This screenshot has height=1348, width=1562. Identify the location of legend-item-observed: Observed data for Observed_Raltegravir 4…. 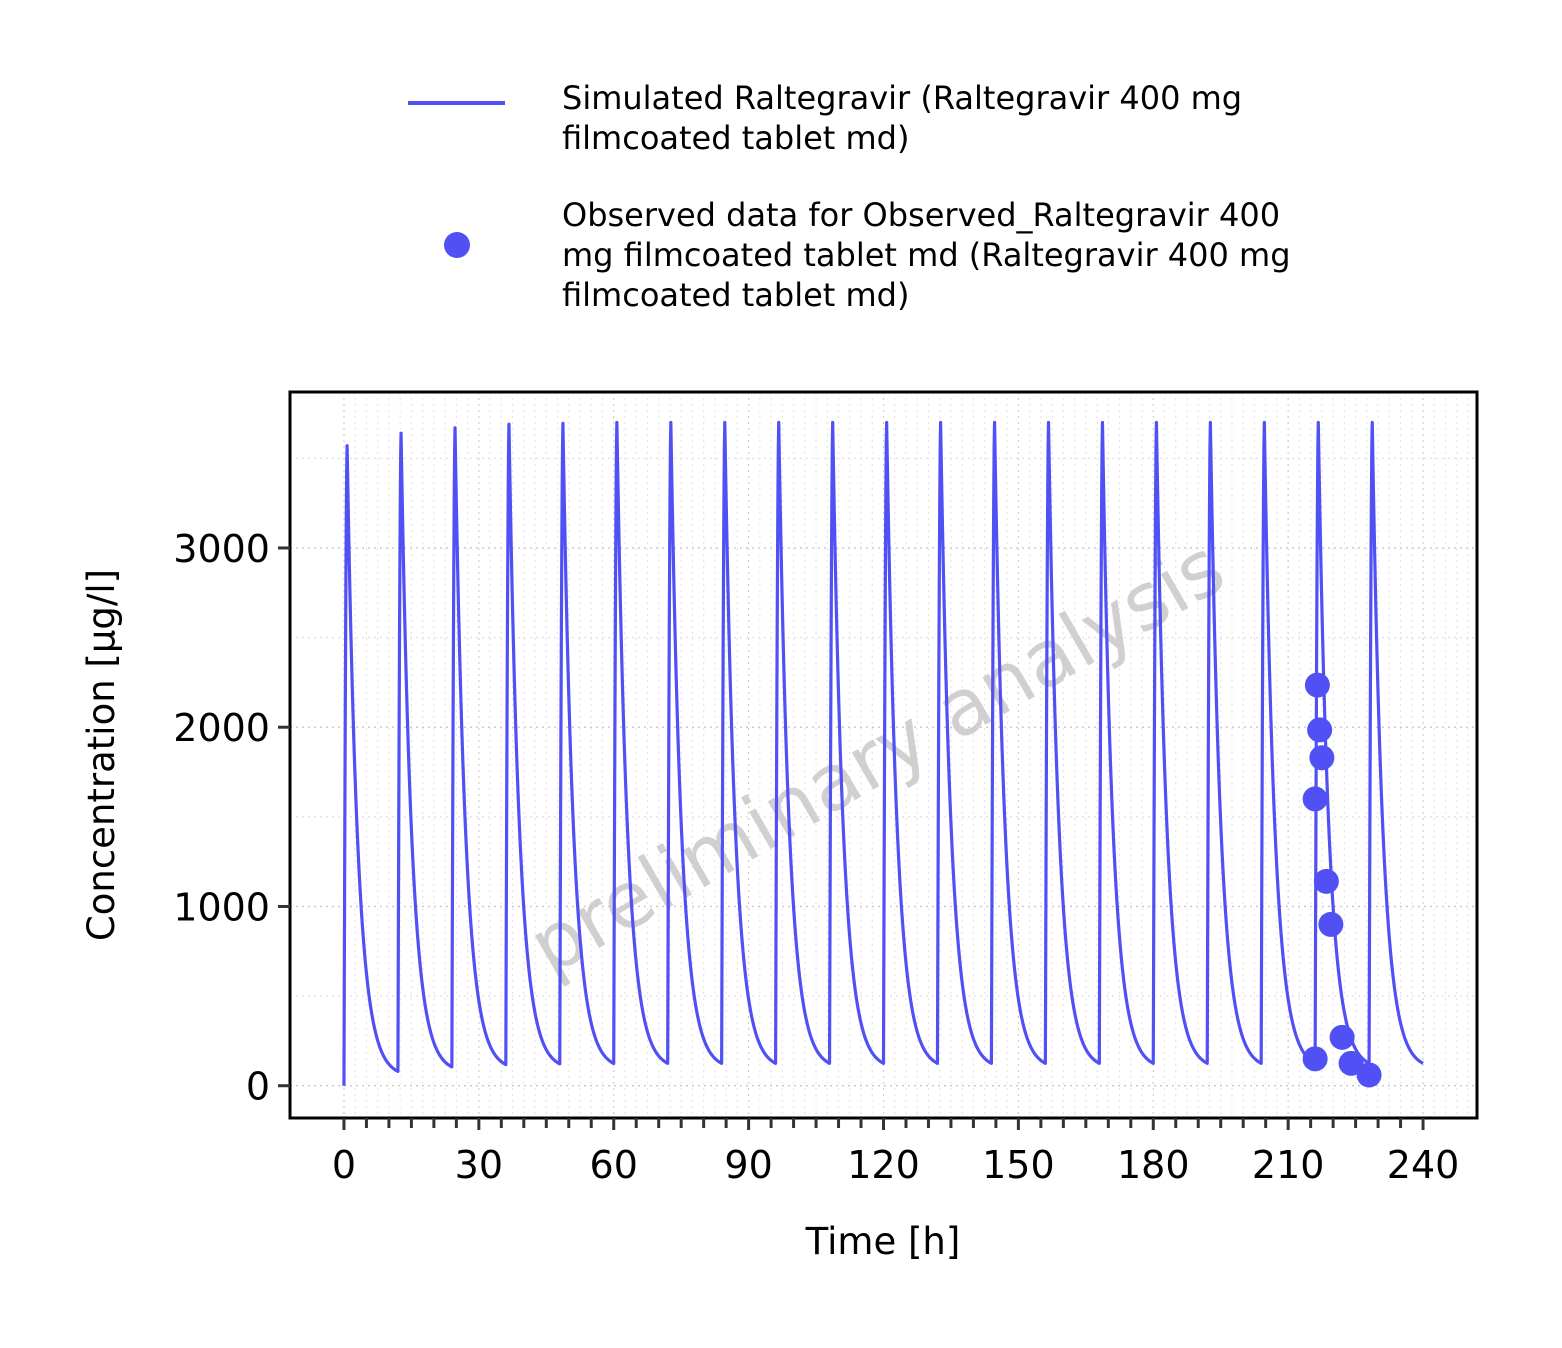
(926, 255).